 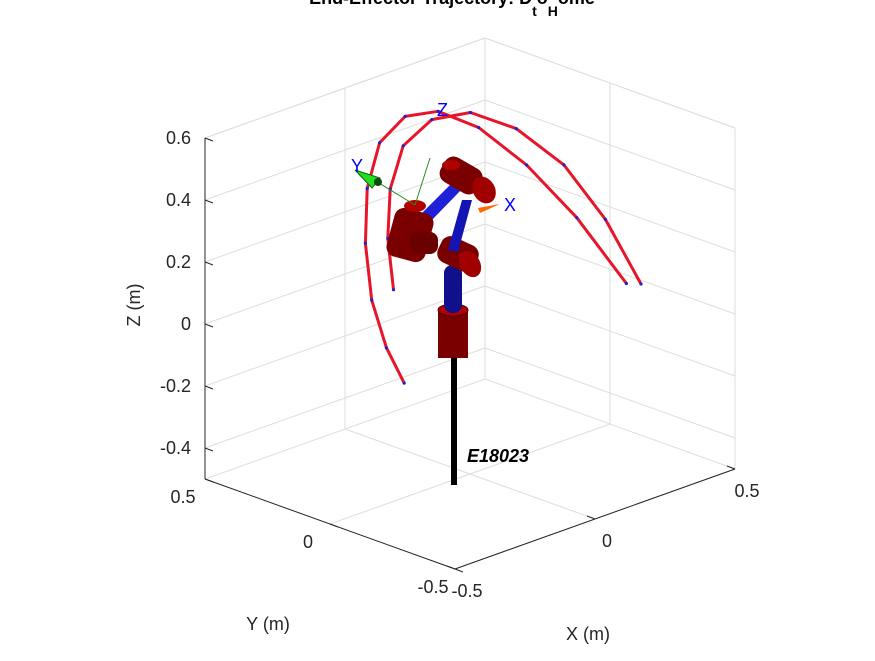 I want to click on z-tick-label: 0, so click(x=186, y=324).